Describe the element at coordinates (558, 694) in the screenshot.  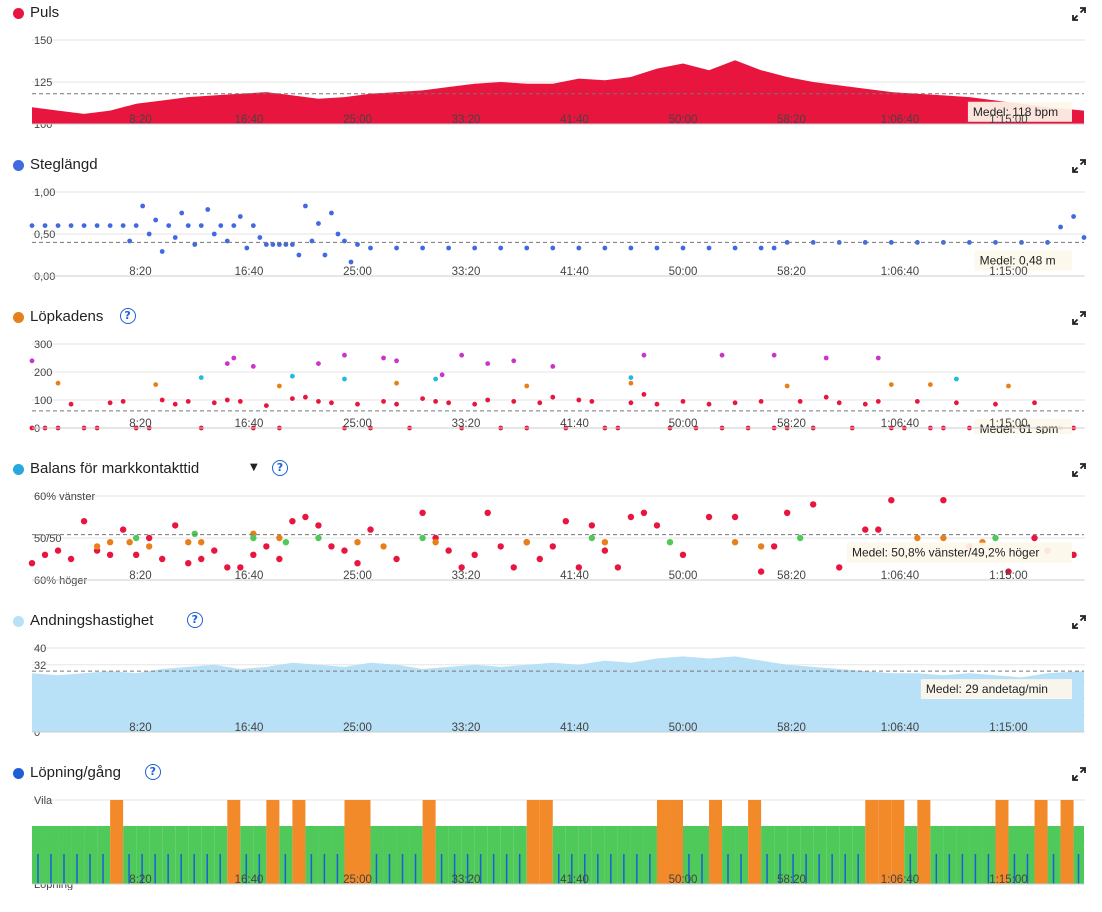
I see `series-area` at that location.